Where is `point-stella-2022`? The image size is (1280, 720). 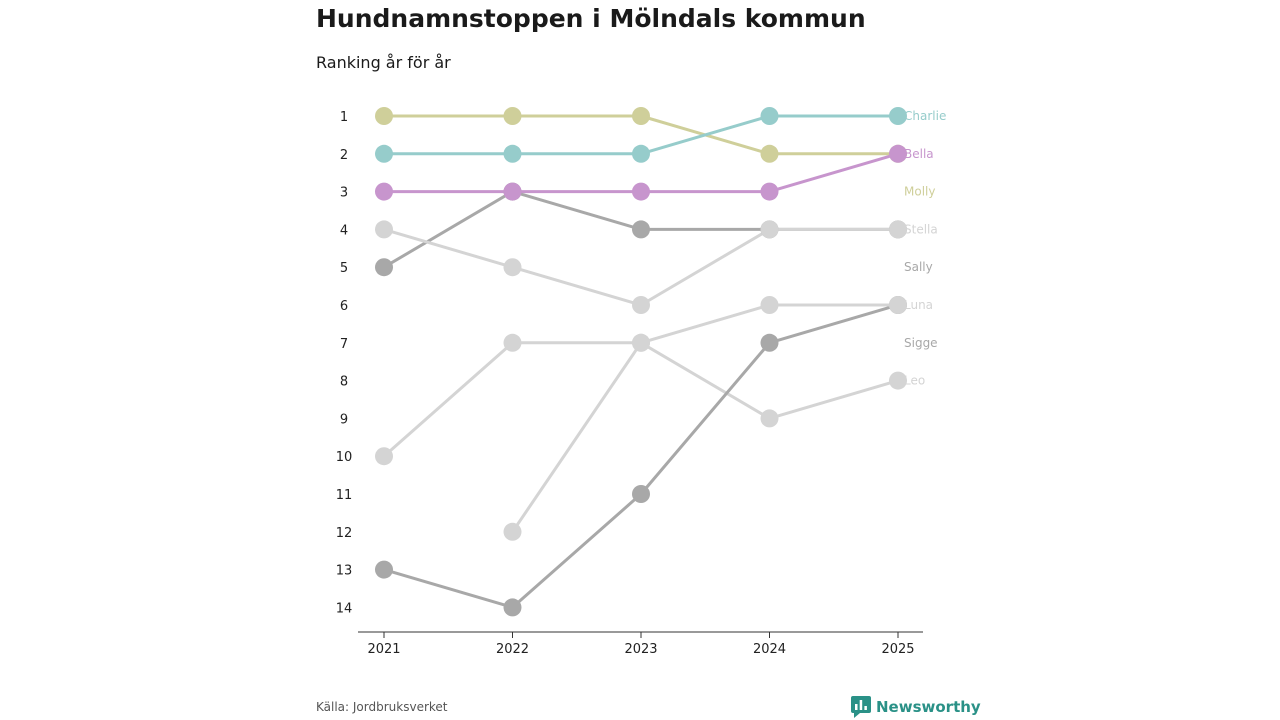 point-stella-2022 is located at coordinates (512, 267).